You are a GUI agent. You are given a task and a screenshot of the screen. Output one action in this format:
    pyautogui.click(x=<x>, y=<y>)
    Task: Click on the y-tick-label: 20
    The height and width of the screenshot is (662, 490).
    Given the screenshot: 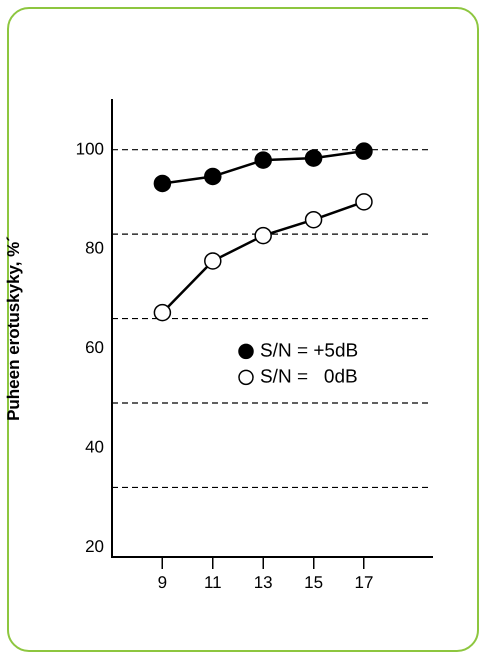 What is the action you would take?
    pyautogui.click(x=94, y=546)
    